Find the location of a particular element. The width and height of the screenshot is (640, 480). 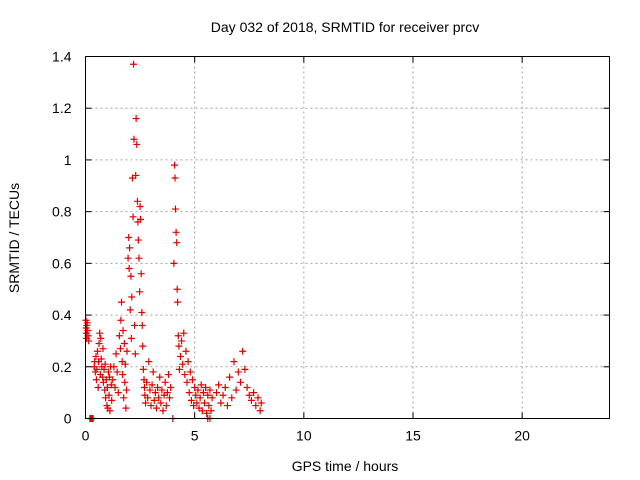

y-tick-label: 0.6 is located at coordinates (62, 263).